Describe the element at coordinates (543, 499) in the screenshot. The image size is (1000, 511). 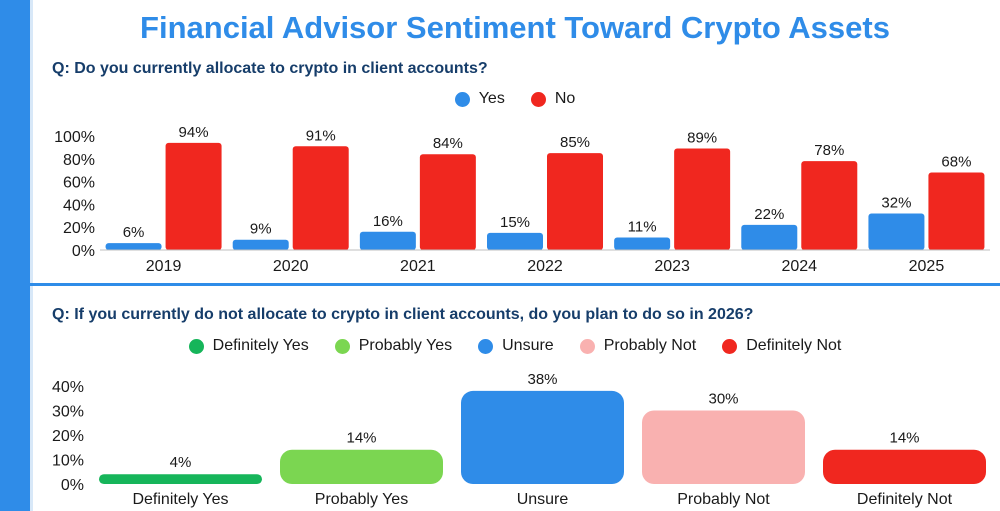
I see `x-tick-label-unsure: Unsure` at that location.